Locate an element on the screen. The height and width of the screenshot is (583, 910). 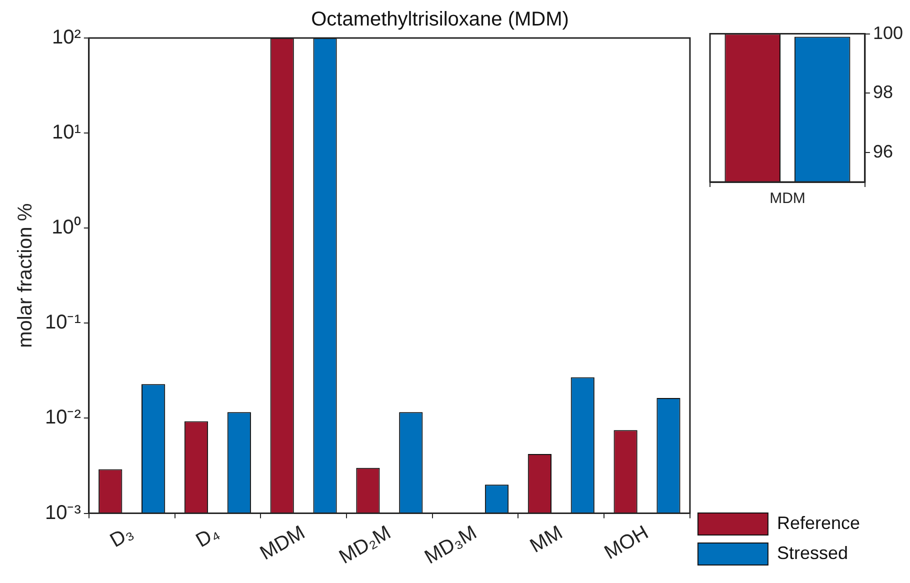
x-tick-label: MM is located at coordinates (546, 540).